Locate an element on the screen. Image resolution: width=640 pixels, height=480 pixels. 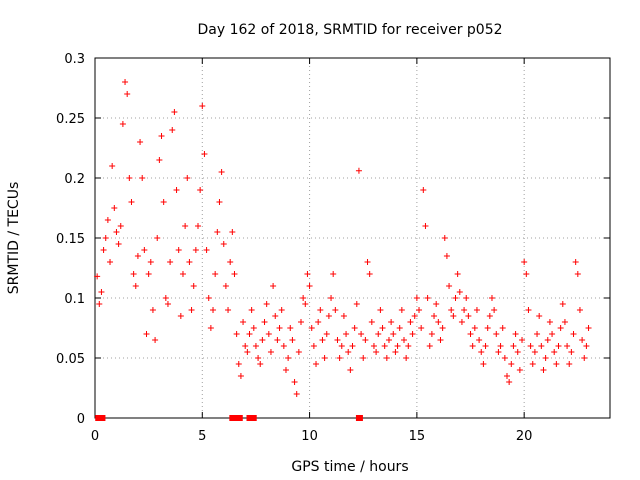
zero-value-points is located at coordinates (229, 418).